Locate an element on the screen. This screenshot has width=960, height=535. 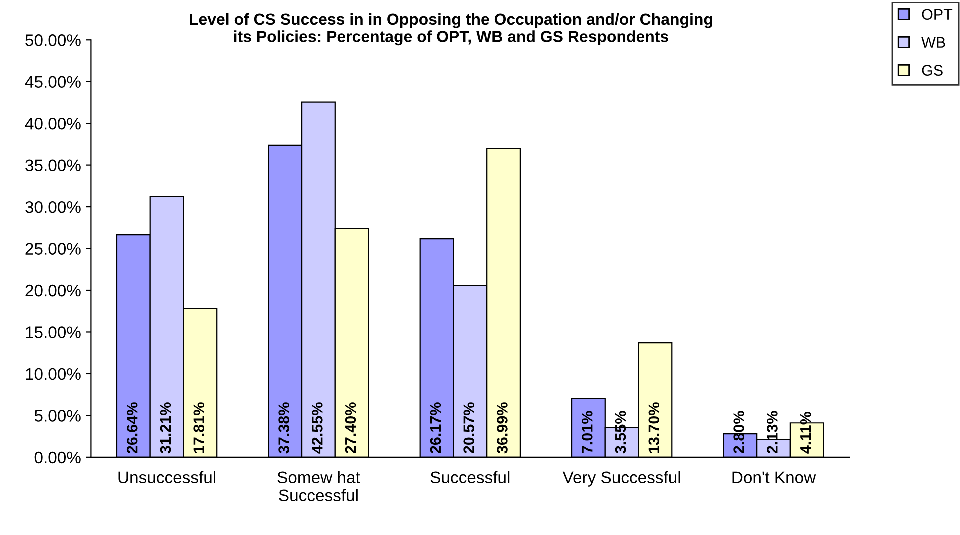
legend-label: WB is located at coordinates (934, 42).